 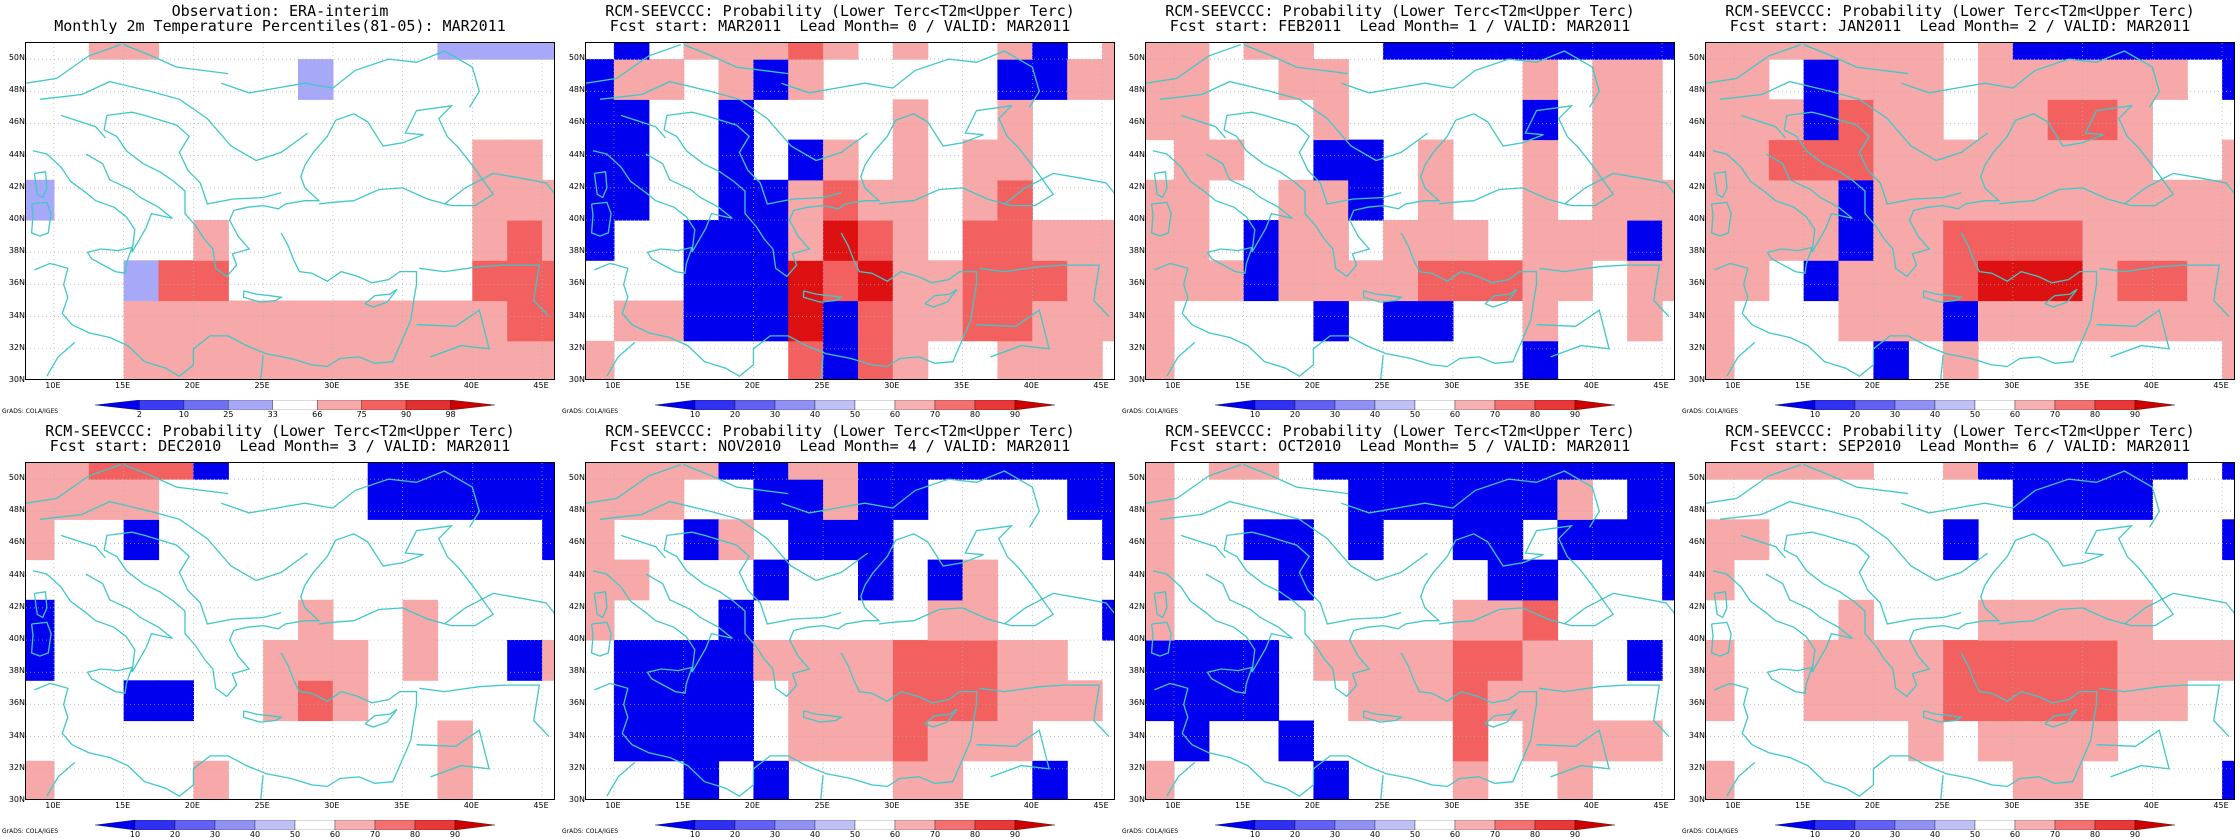 What do you see at coordinates (850, 631) in the screenshot?
I see `map-plot` at bounding box center [850, 631].